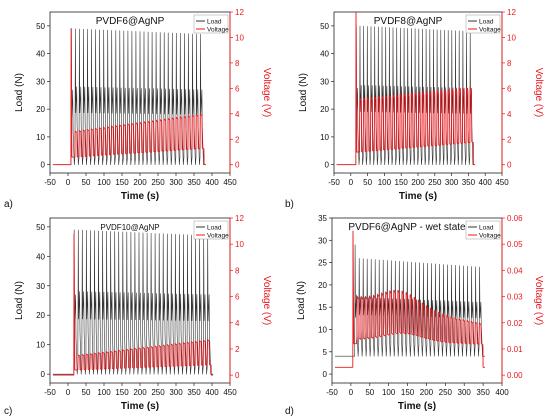 The image size is (550, 420). What do you see at coordinates (322, 218) in the screenshot?
I see `y-left-tick-label: 35` at bounding box center [322, 218].